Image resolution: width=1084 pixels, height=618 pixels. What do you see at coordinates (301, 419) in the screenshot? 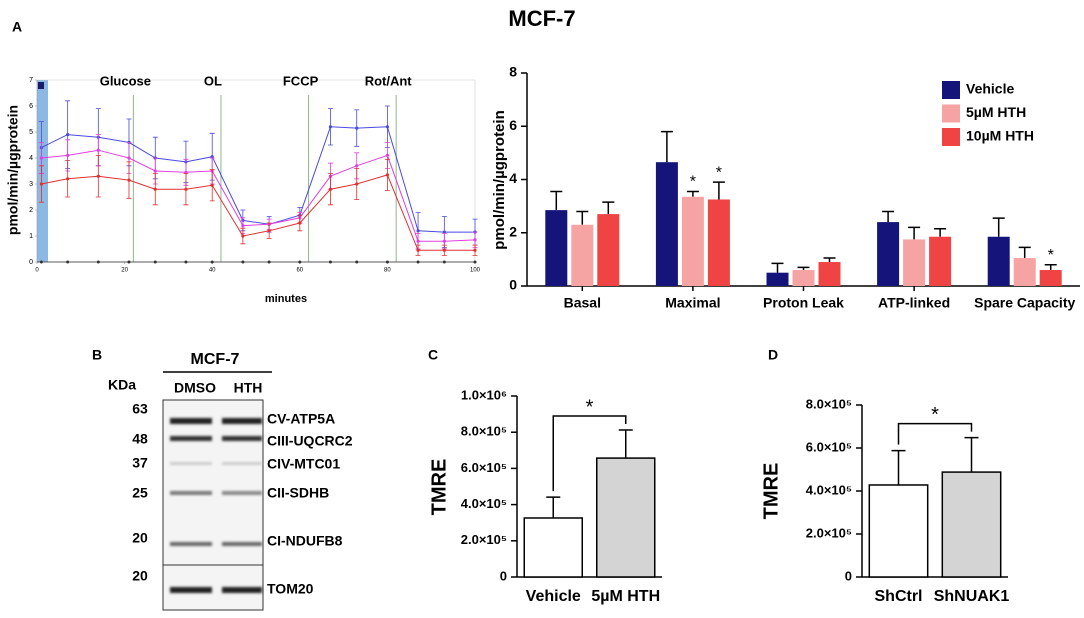
I see `protein-label: CV-ATP5A` at bounding box center [301, 419].